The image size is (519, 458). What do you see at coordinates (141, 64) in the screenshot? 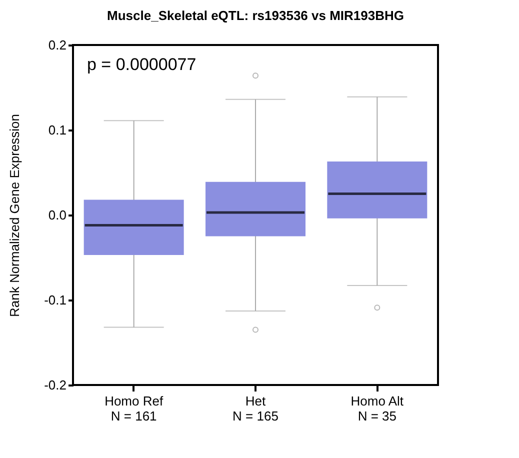
I see `annotation: p = 0.0000077` at bounding box center [141, 64].